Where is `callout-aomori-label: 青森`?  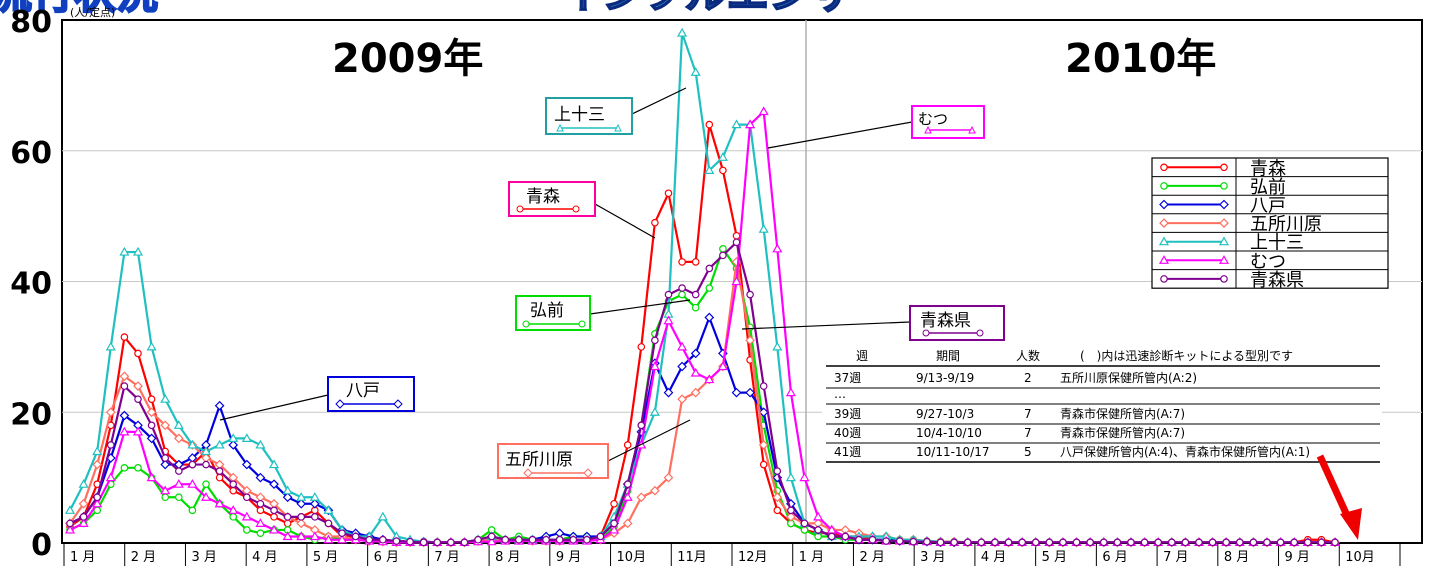
callout-aomori-label: 青森 is located at coordinates (543, 197).